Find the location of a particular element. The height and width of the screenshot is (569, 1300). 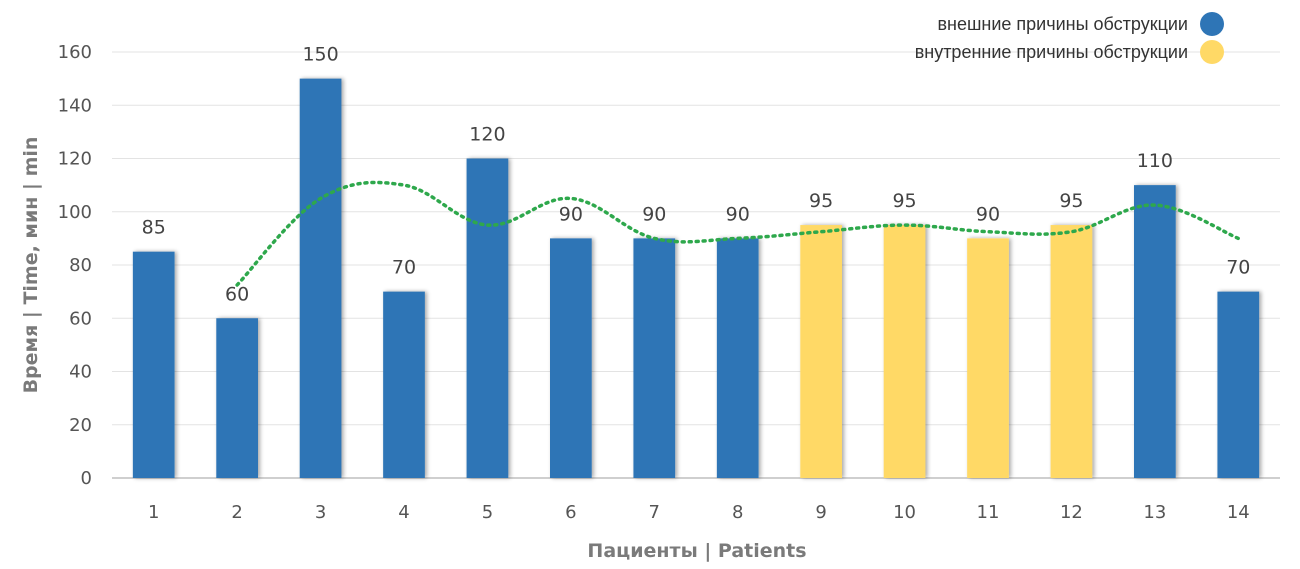

x-axis-ticks: 1 2 3 4 5 6 7 8 9 10 11 12 13 14 is located at coordinates (699, 512).